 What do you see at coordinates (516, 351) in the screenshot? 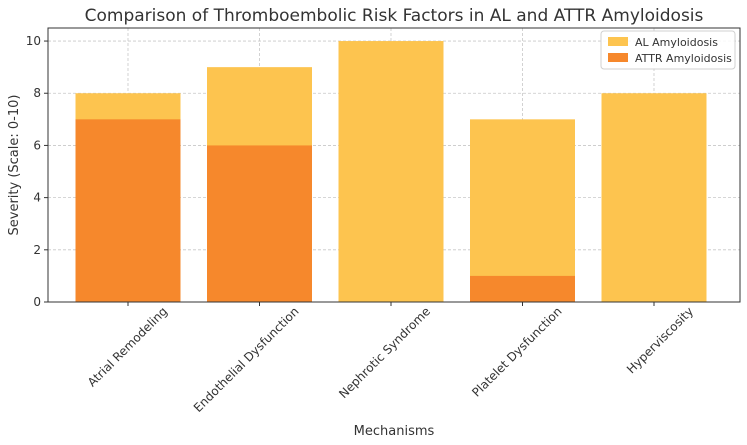
I see `x-tick-label: Platelet Dysfunction` at bounding box center [516, 351].